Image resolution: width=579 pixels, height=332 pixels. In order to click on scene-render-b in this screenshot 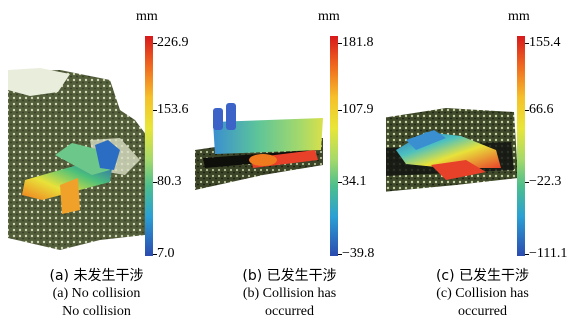, I will do `click(259, 146)`.